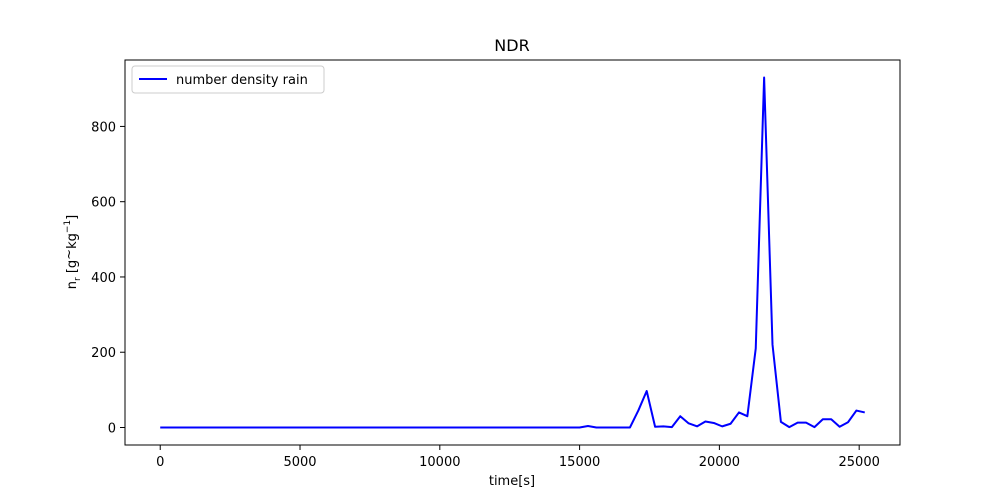 This screenshot has width=1000, height=504. I want to click on y-tick-label: 200, so click(103, 353).